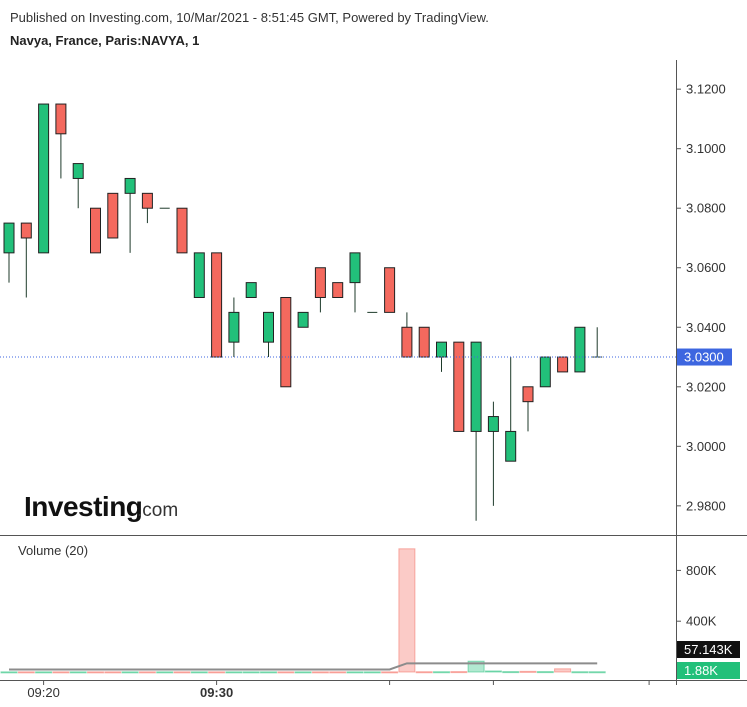  I want to click on logo-text: Investing, so click(83, 506).